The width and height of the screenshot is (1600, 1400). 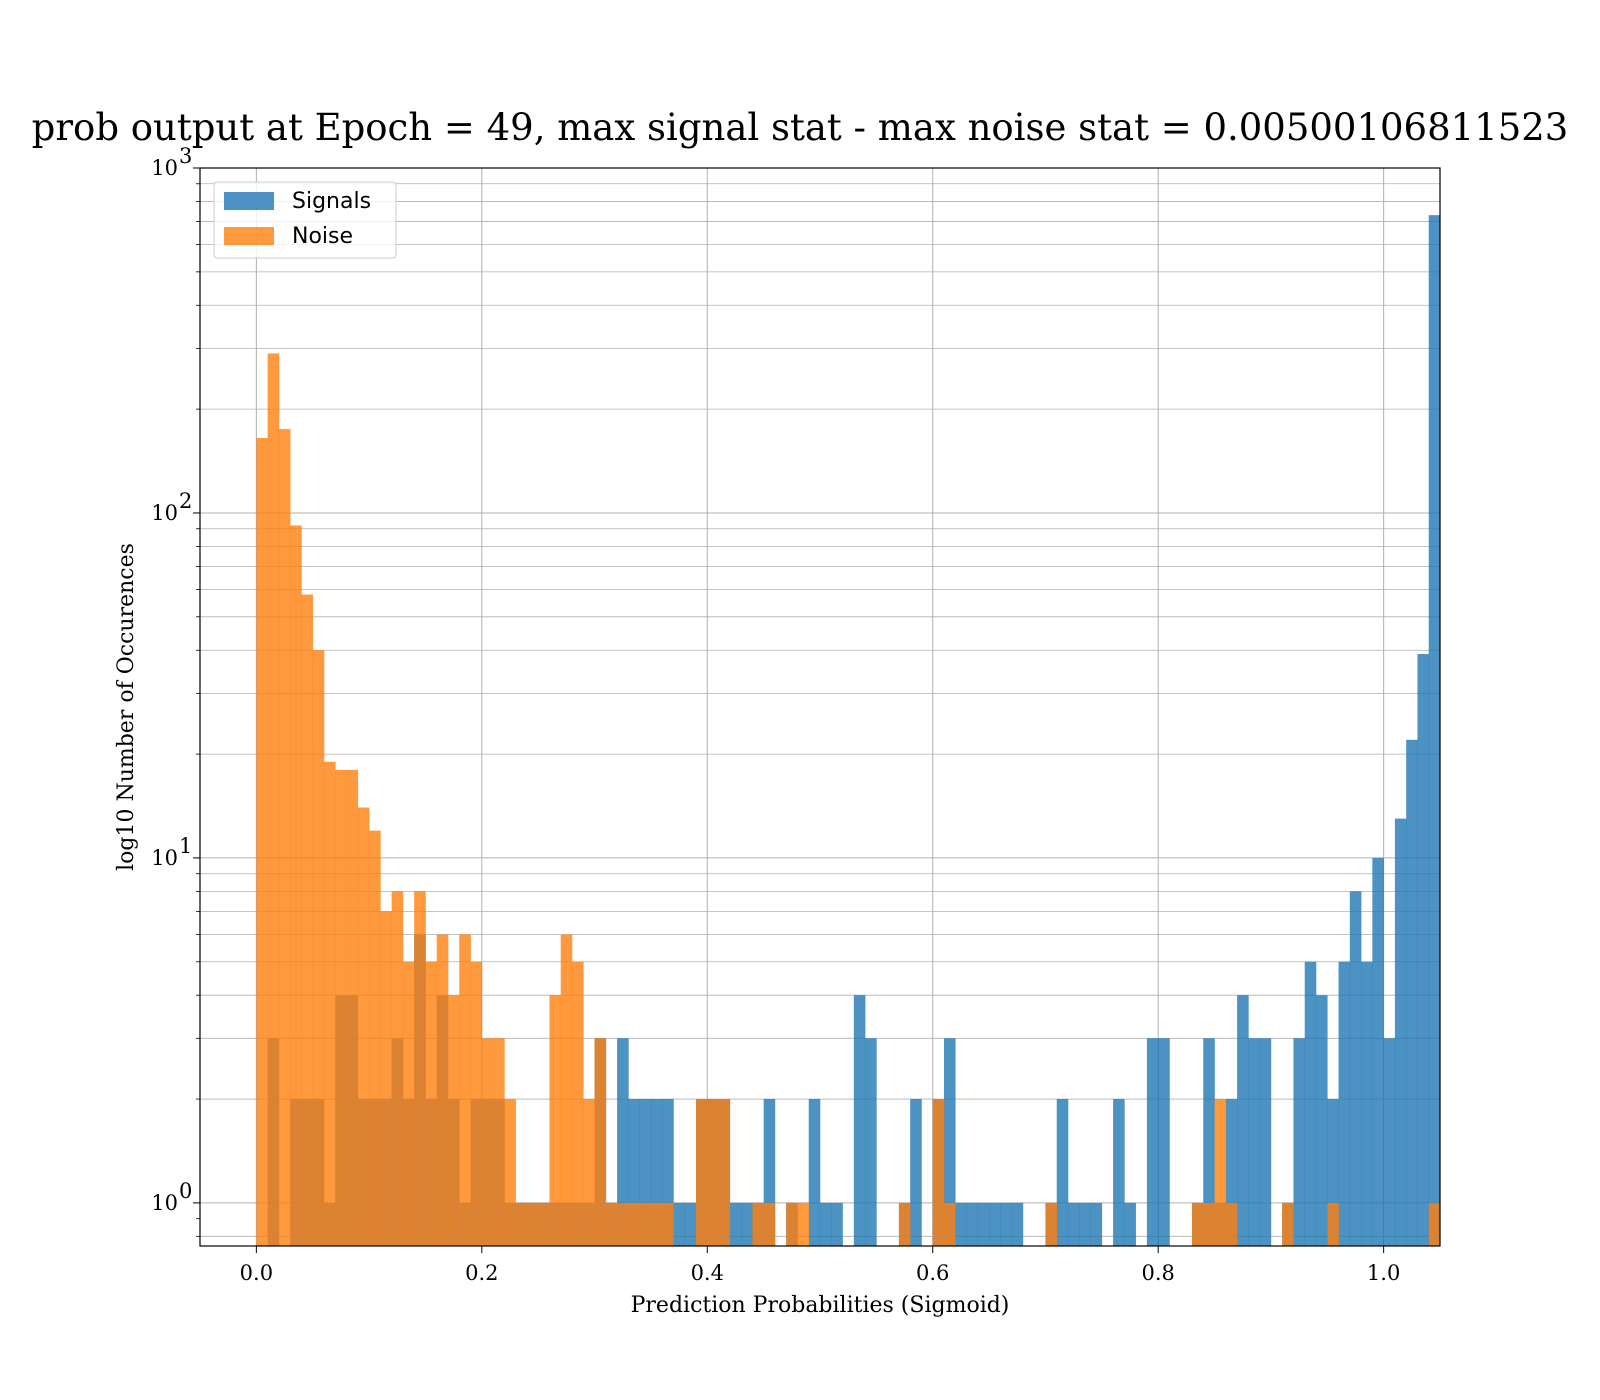 What do you see at coordinates (322, 236) in the screenshot?
I see `legend-label-noise: Noise` at bounding box center [322, 236].